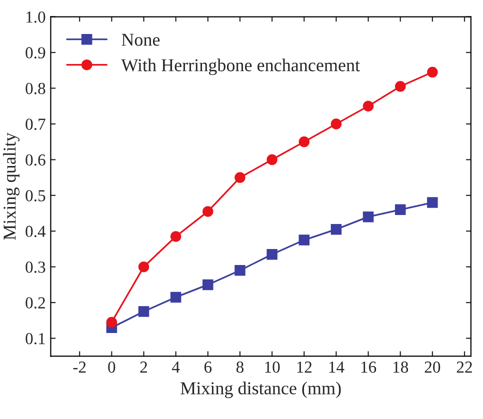  Describe the element at coordinates (36, 160) in the screenshot. I see `y-tick-label: 0.6` at that location.